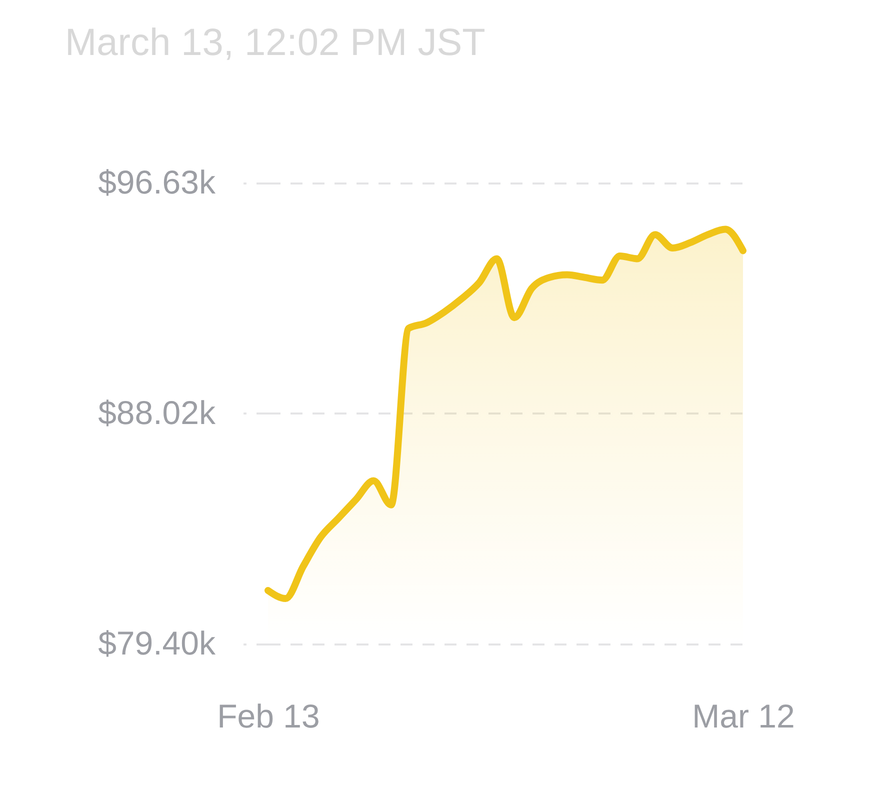 The image size is (894, 808). I want to click on y-tick-label: $96.63k, so click(157, 182).